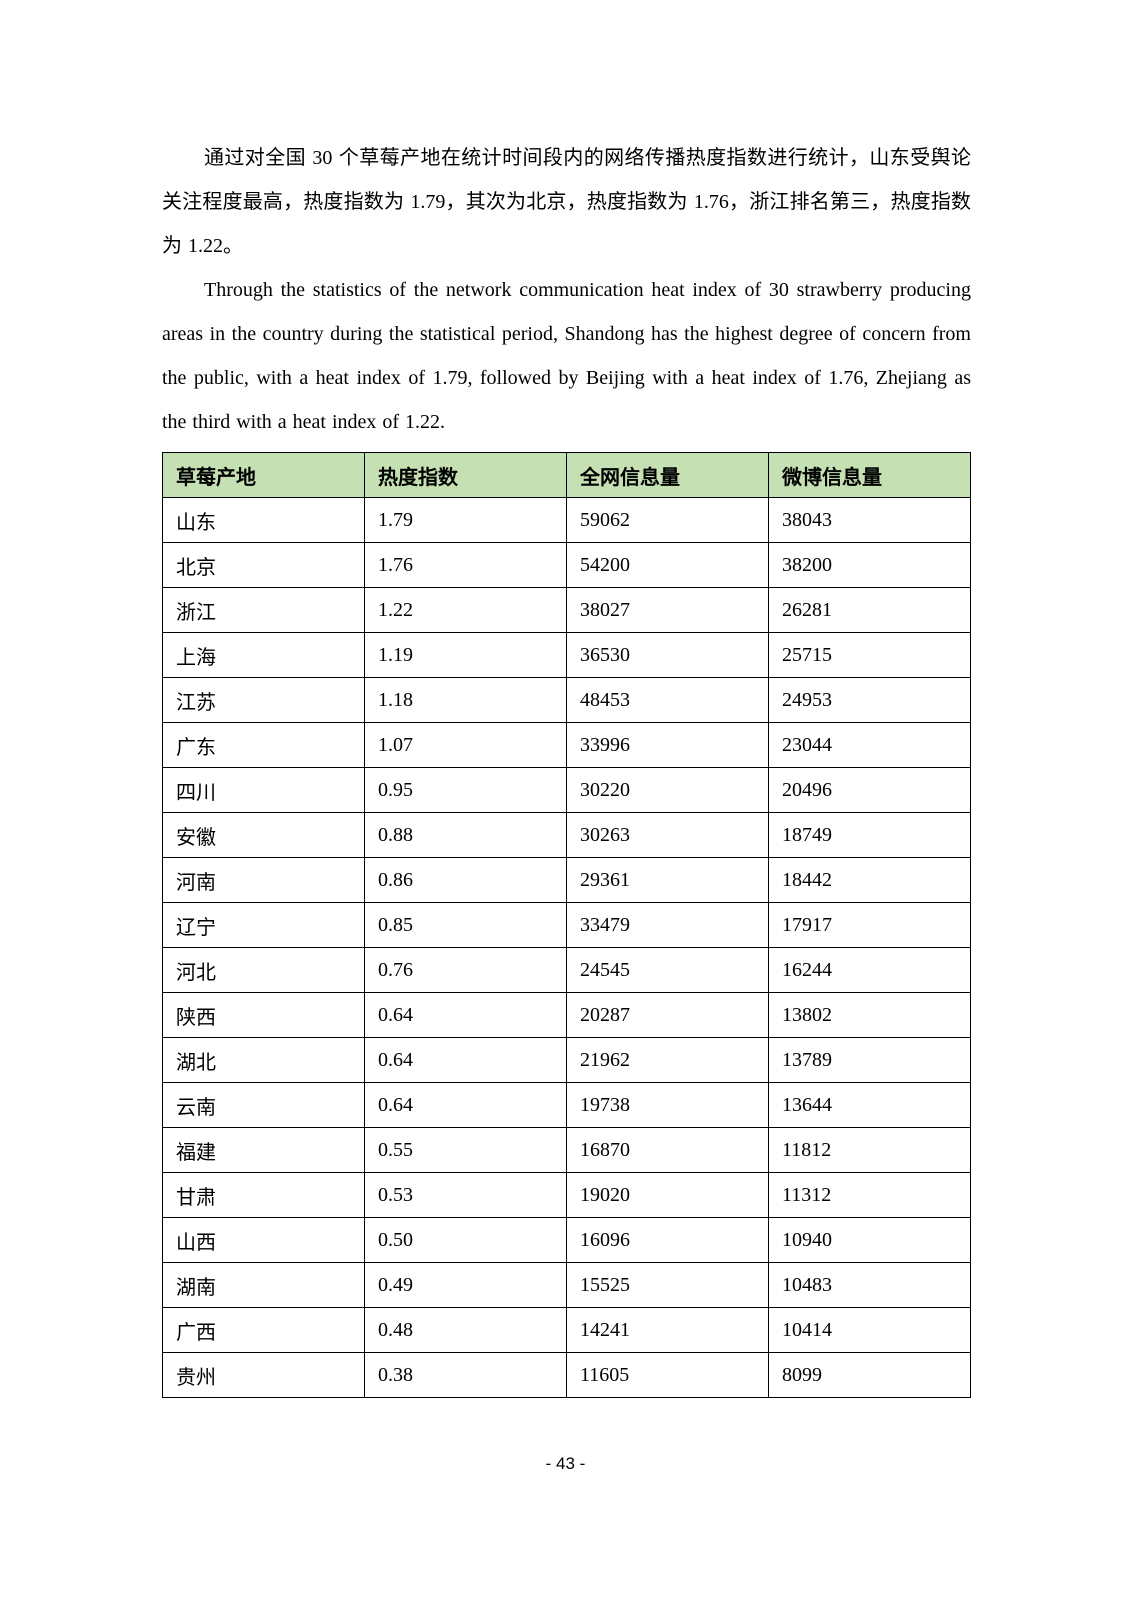  Describe the element at coordinates (465, 745) in the screenshot. I see `table-cell: 1.07` at that location.